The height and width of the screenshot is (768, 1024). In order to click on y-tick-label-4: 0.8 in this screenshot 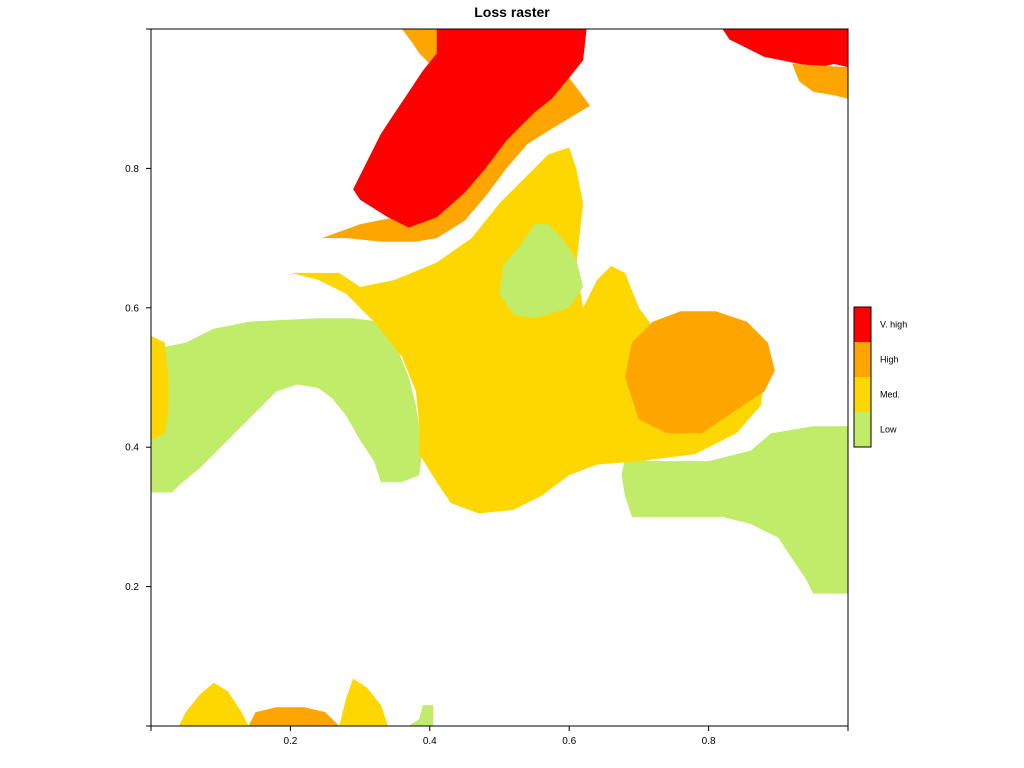, I will do `click(132, 169)`.